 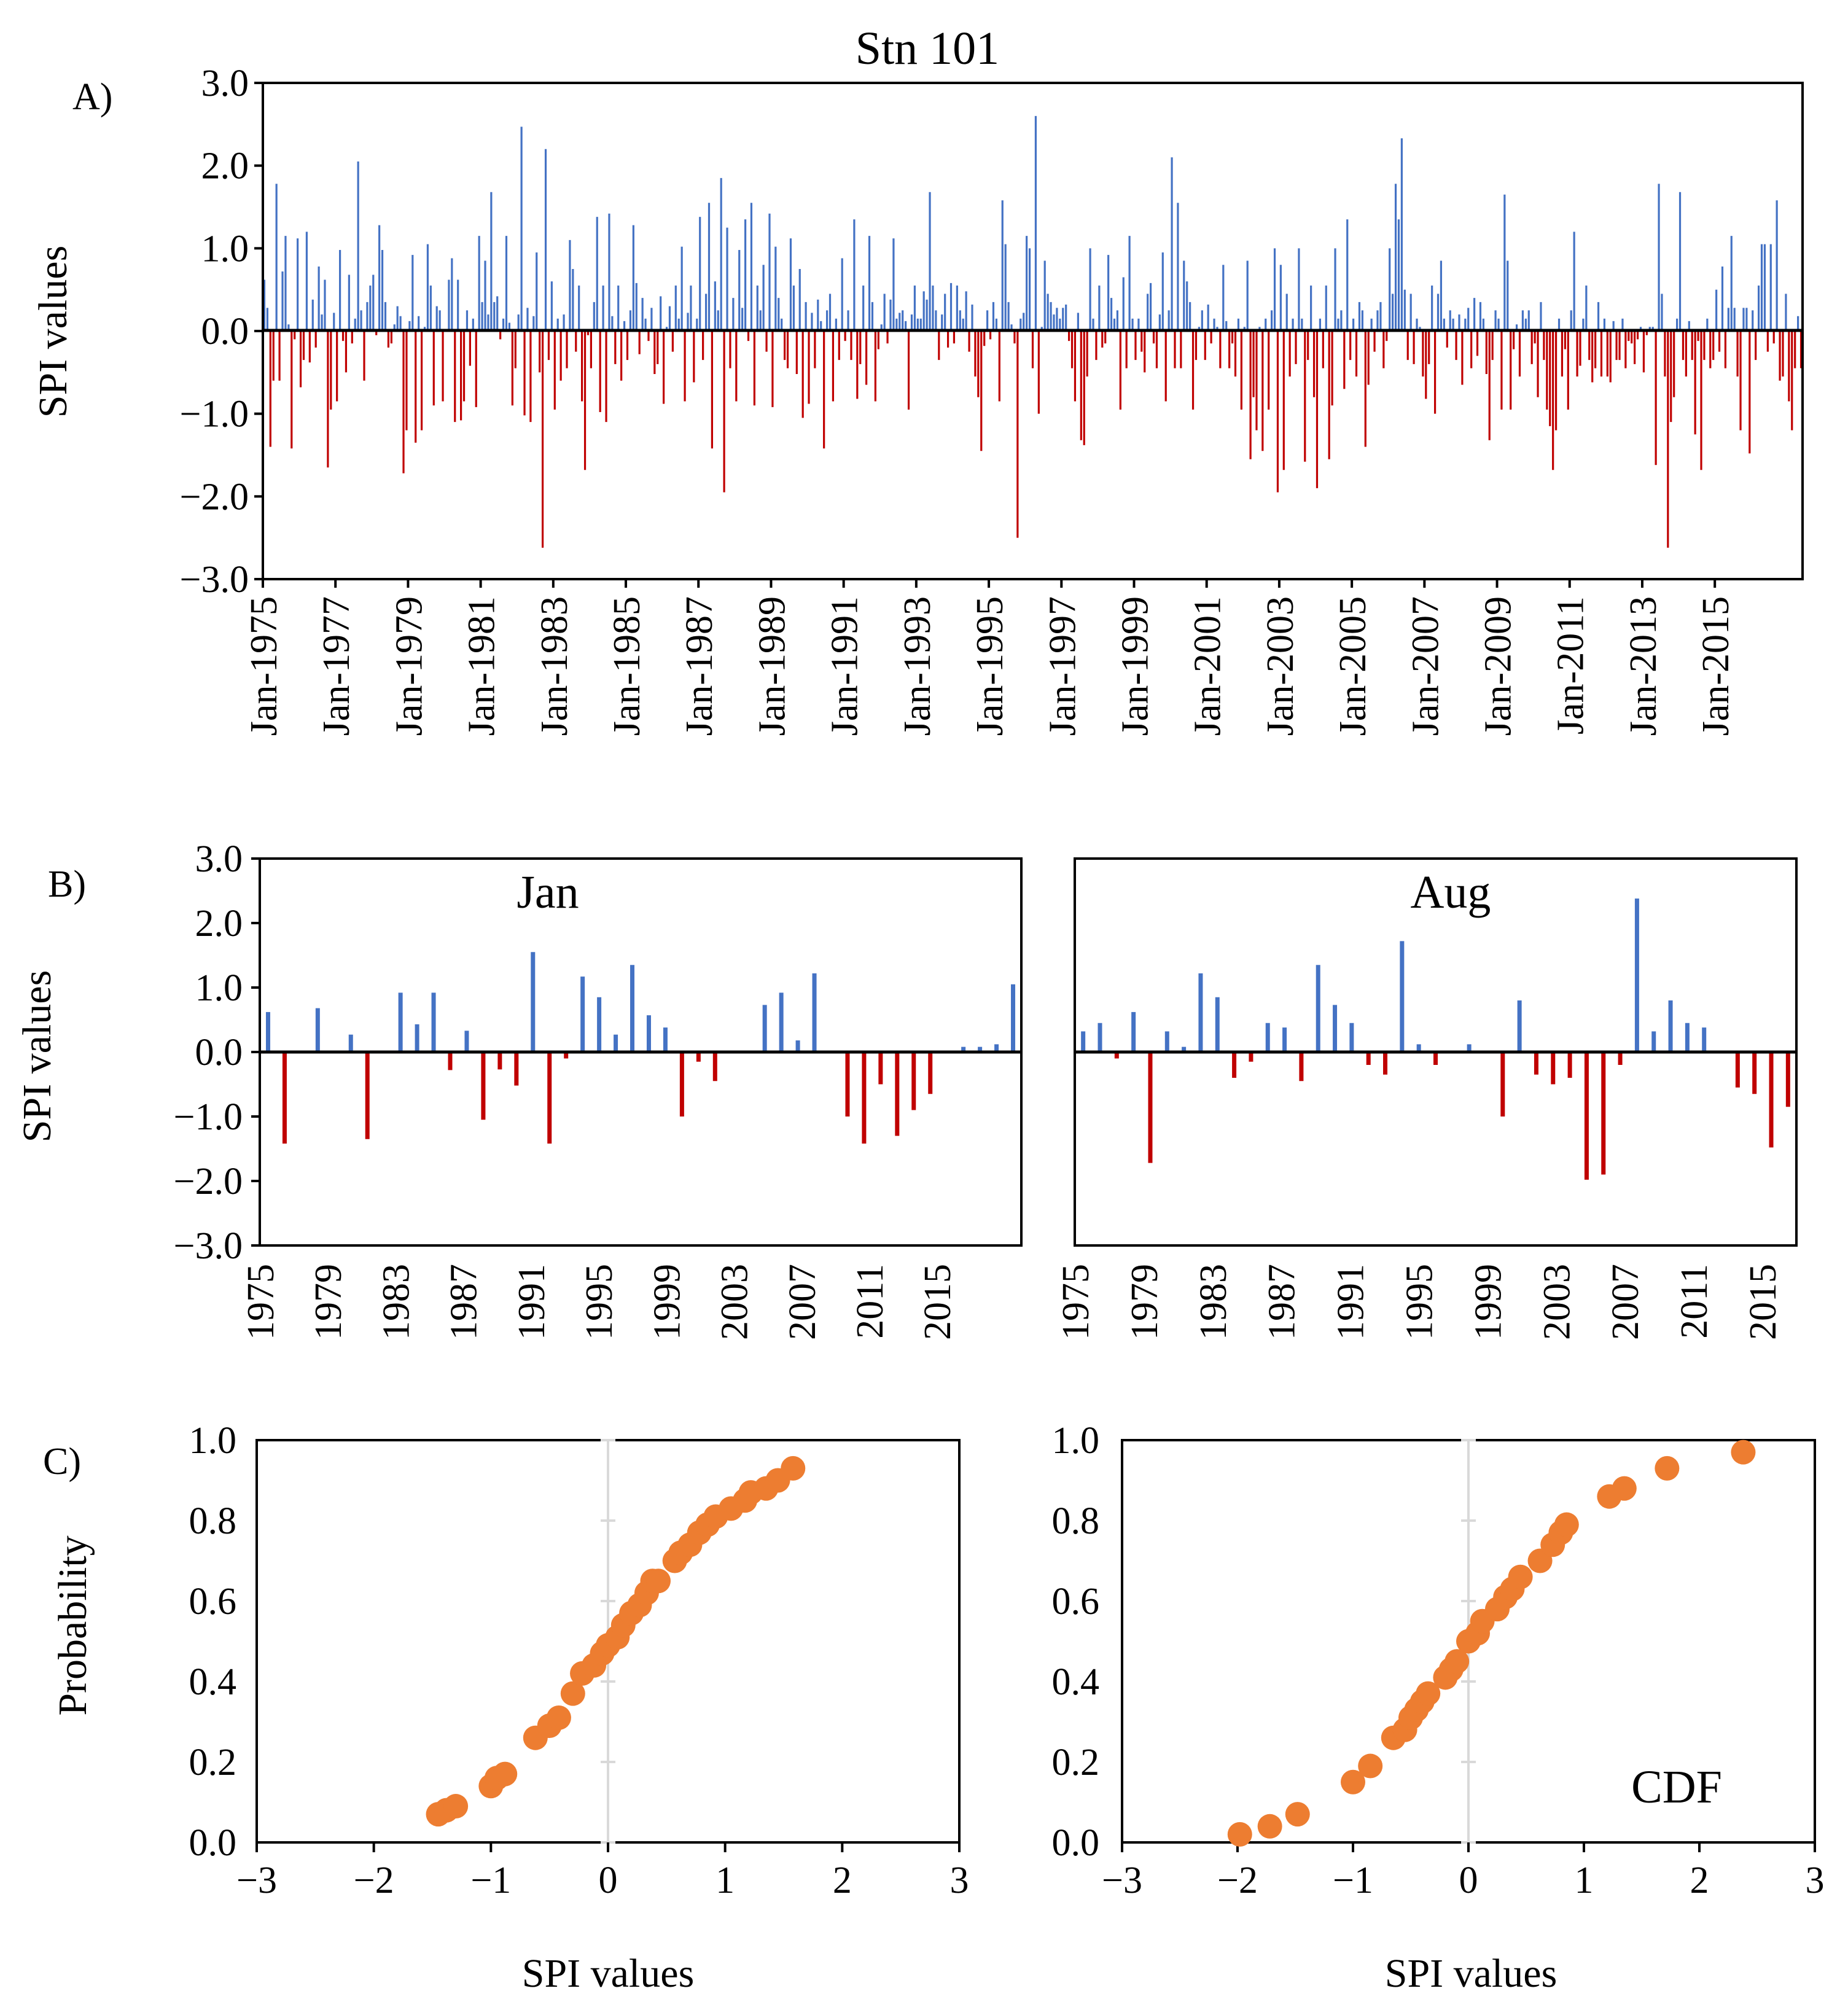 What do you see at coordinates (336, 666) in the screenshot?
I see `x-tick-label: Jan-1977` at bounding box center [336, 666].